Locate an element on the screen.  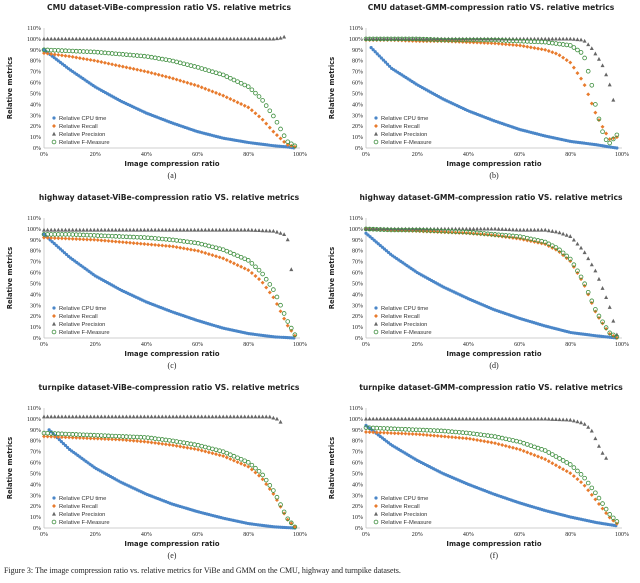
legend-marker-recall is located at coordinates (376, 316).